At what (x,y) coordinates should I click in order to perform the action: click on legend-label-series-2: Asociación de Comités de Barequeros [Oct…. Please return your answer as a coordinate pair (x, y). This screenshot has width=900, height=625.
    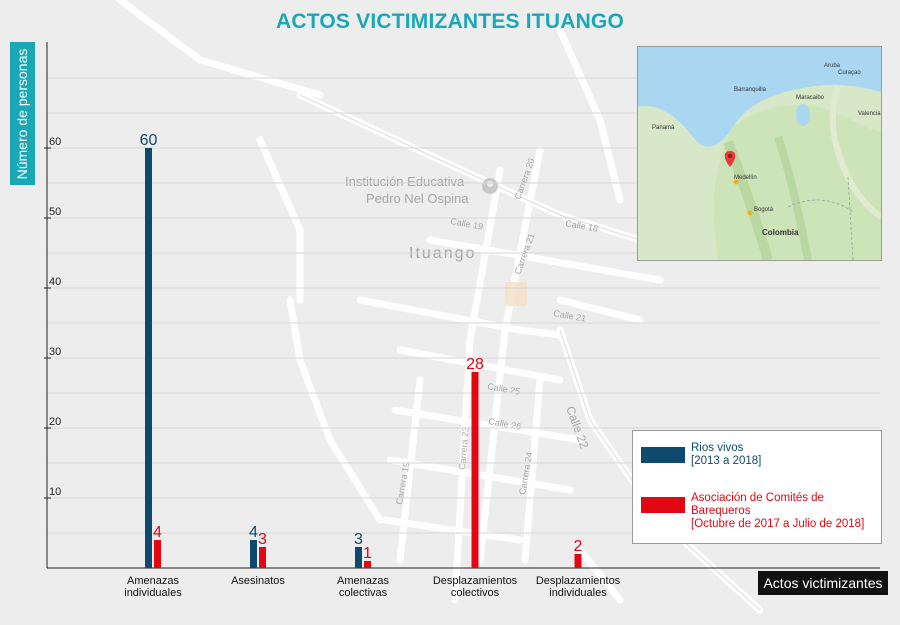
    Looking at the image, I should click on (786, 511).